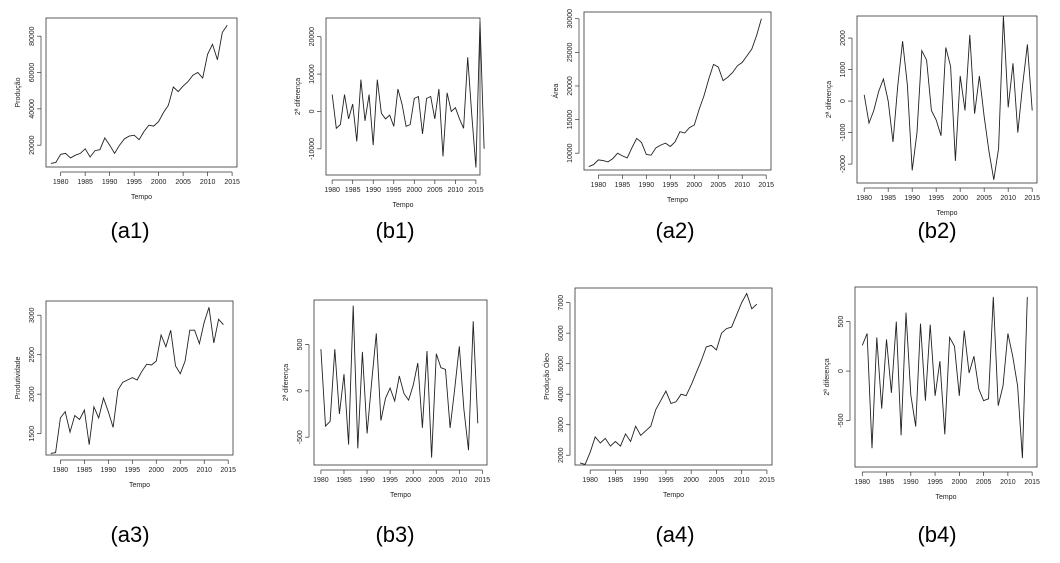  What do you see at coordinates (674, 534) in the screenshot?
I see `panel-label: (a4)` at bounding box center [674, 534].